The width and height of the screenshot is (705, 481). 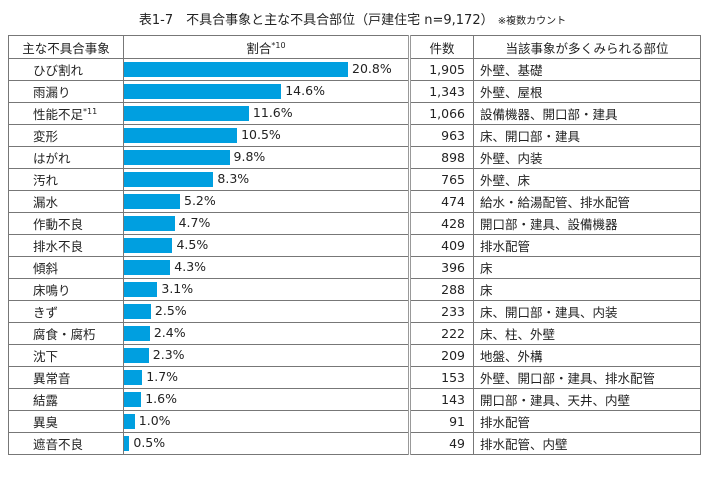 I want to click on count-cell: 1,905, so click(x=441, y=69).